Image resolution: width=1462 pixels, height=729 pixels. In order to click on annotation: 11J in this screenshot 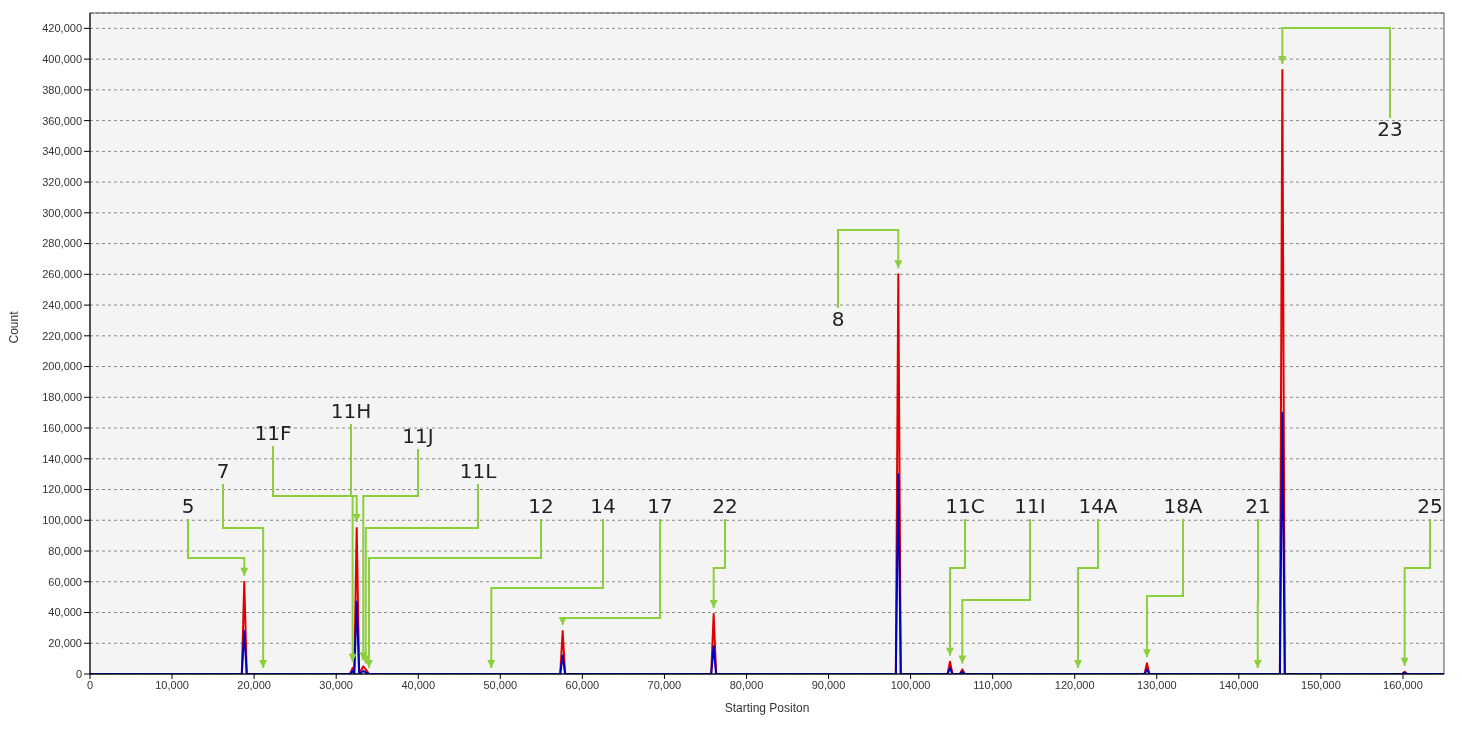, I will do `click(418, 436)`.